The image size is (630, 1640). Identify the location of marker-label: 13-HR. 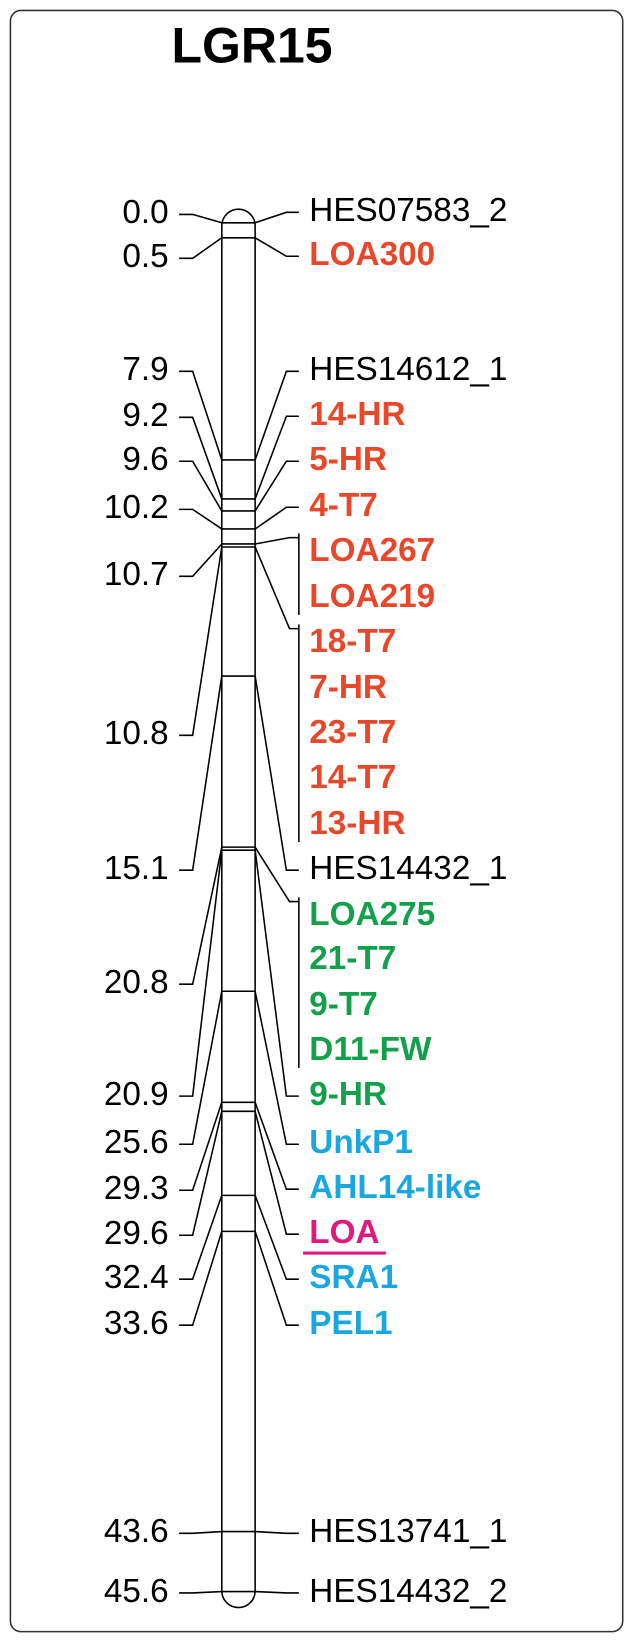
(357, 823).